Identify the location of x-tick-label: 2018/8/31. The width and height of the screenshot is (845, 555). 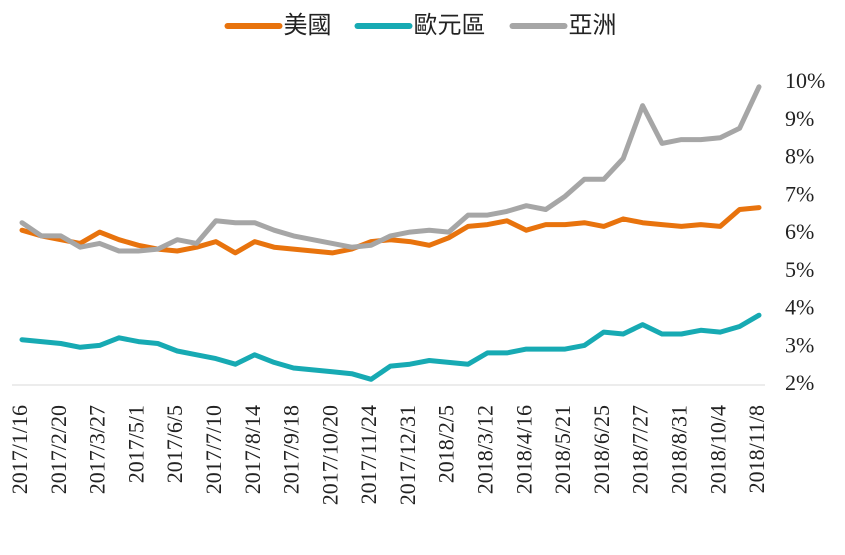
(678, 449).